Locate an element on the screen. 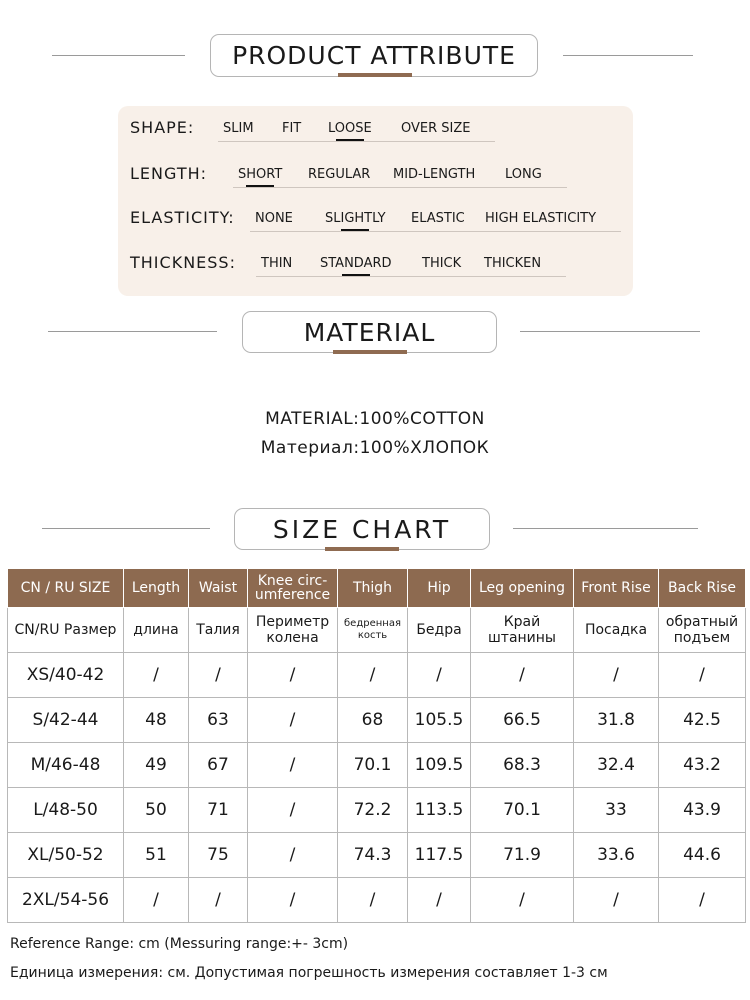 This screenshot has width=750, height=1000. header-cell: Талия is located at coordinates (218, 630).